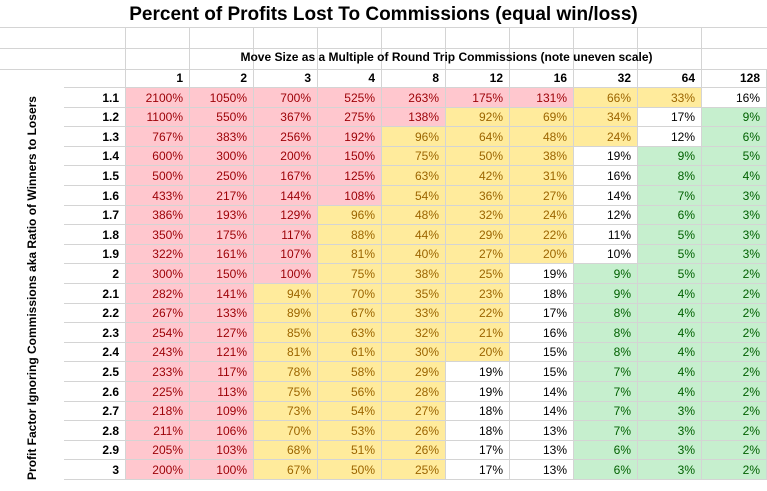 This screenshot has height=491, width=767. I want to click on data-cell: 225%, so click(158, 392).